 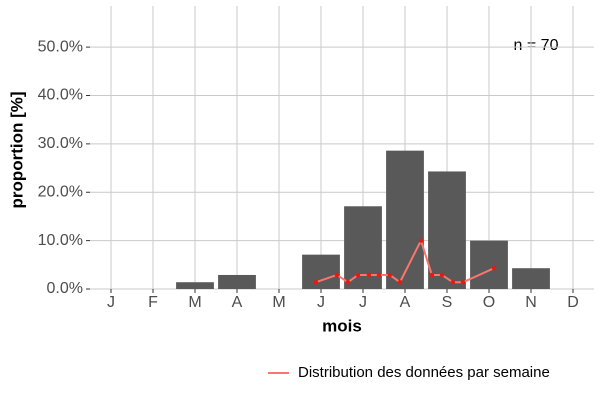 What do you see at coordinates (60, 143) in the screenshot?
I see `y-tick-label: 30.0%` at bounding box center [60, 143].